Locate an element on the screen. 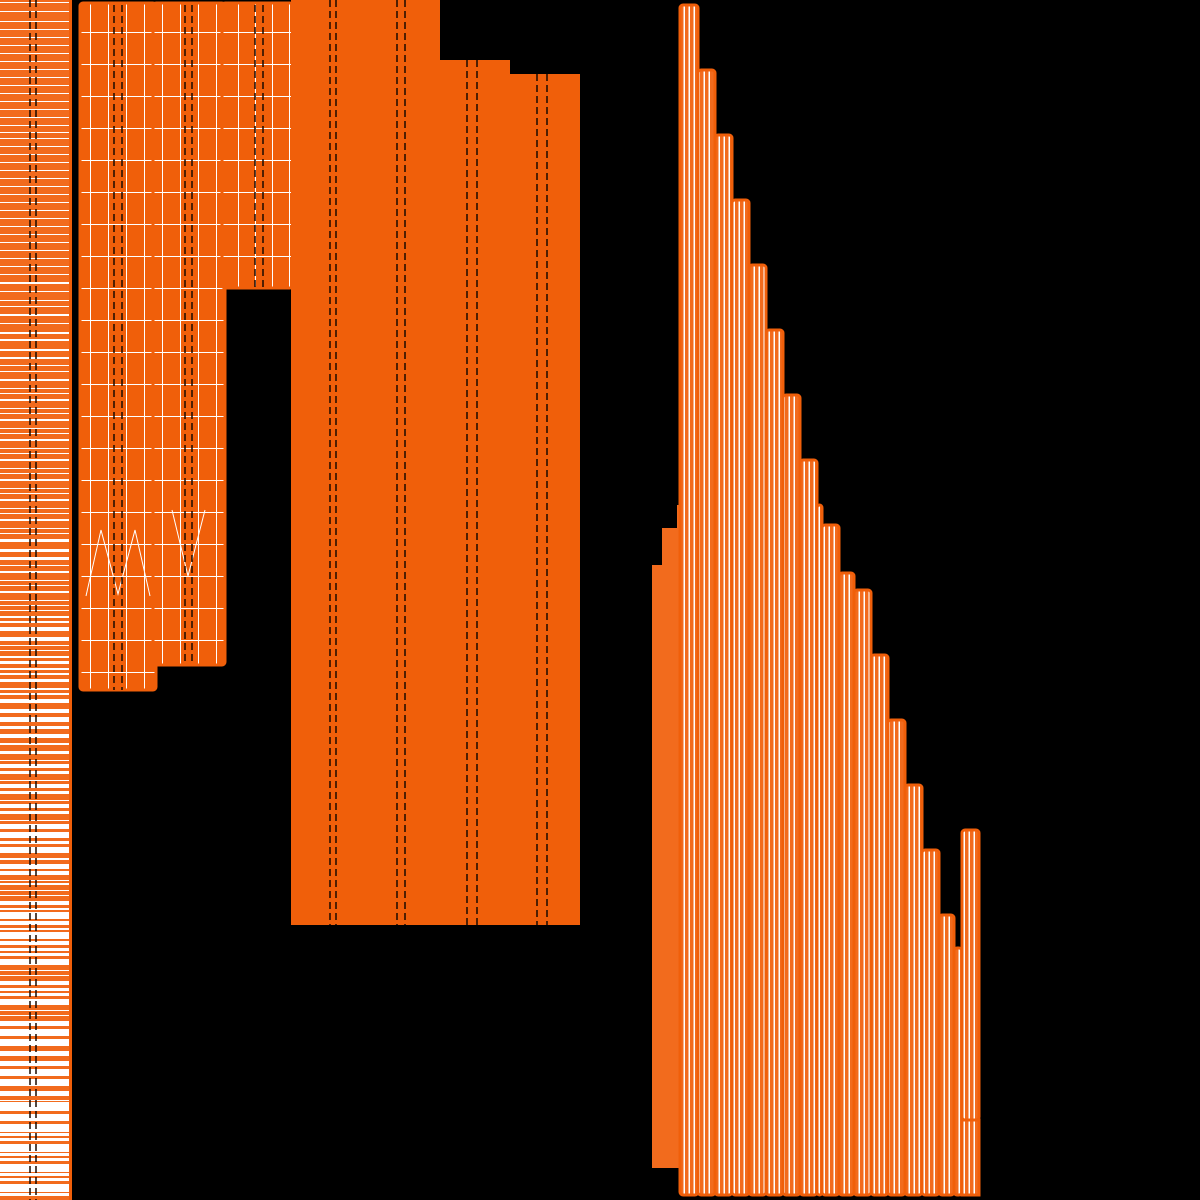 The image size is (1200, 1200). uv-sliver is located at coordinates (667, 836).